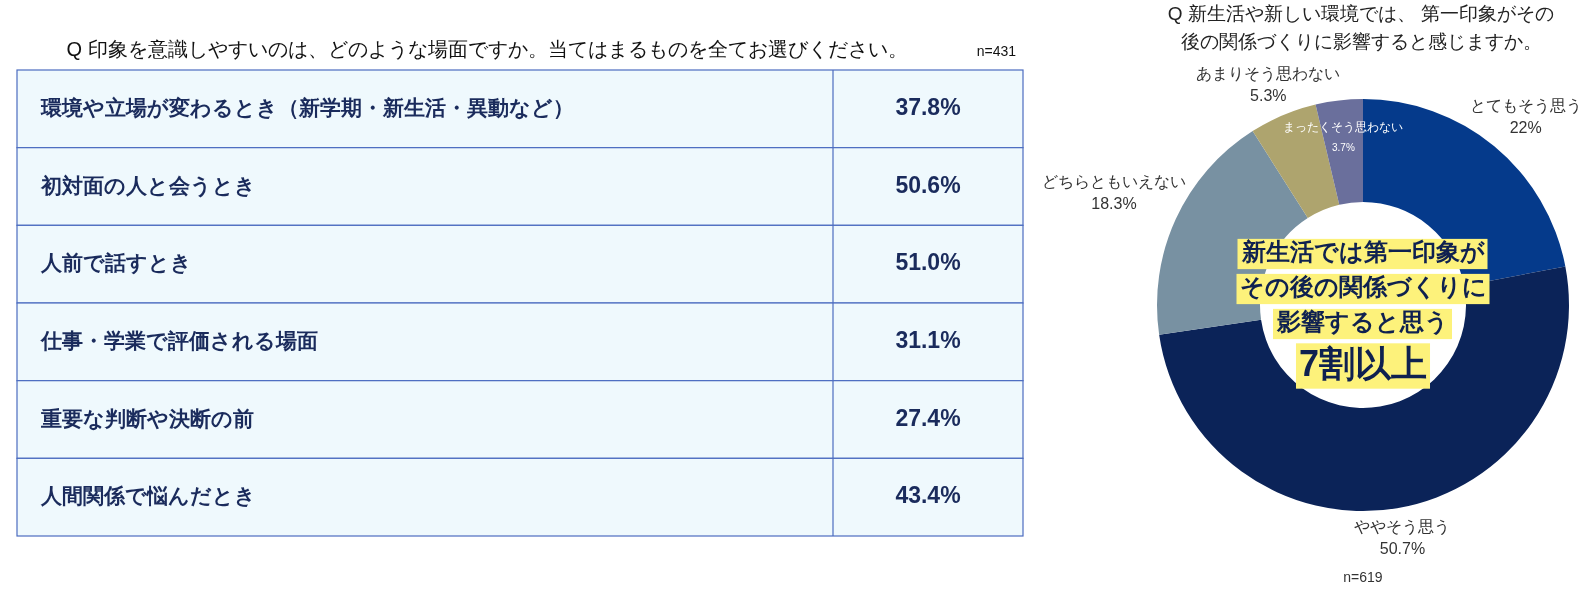 The width and height of the screenshot is (1596, 589). What do you see at coordinates (1343, 147) in the screenshot?
I see `data-label: 3.7%` at bounding box center [1343, 147].